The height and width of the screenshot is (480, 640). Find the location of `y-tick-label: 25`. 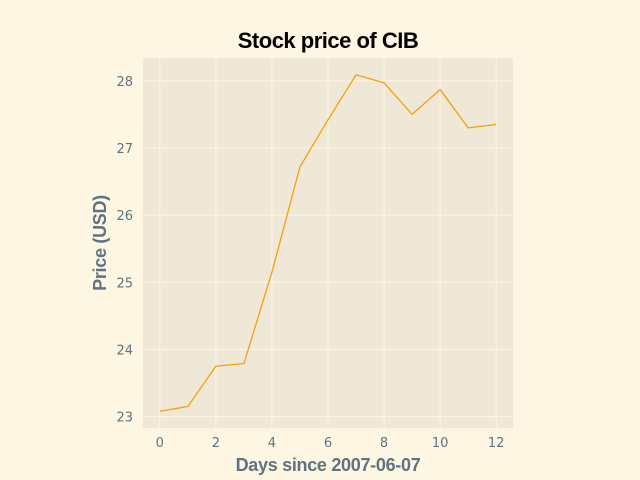

y-tick-label: 25 is located at coordinates (124, 283).